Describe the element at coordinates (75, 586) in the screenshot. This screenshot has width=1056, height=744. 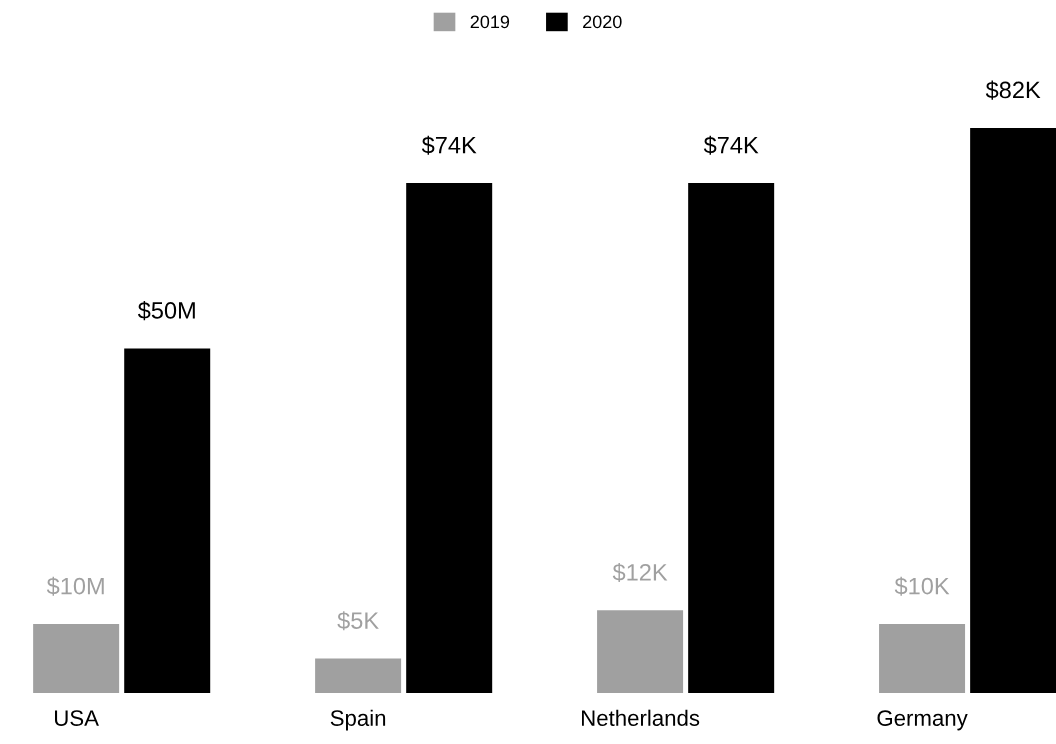
I see `data-label: $10M` at that location.